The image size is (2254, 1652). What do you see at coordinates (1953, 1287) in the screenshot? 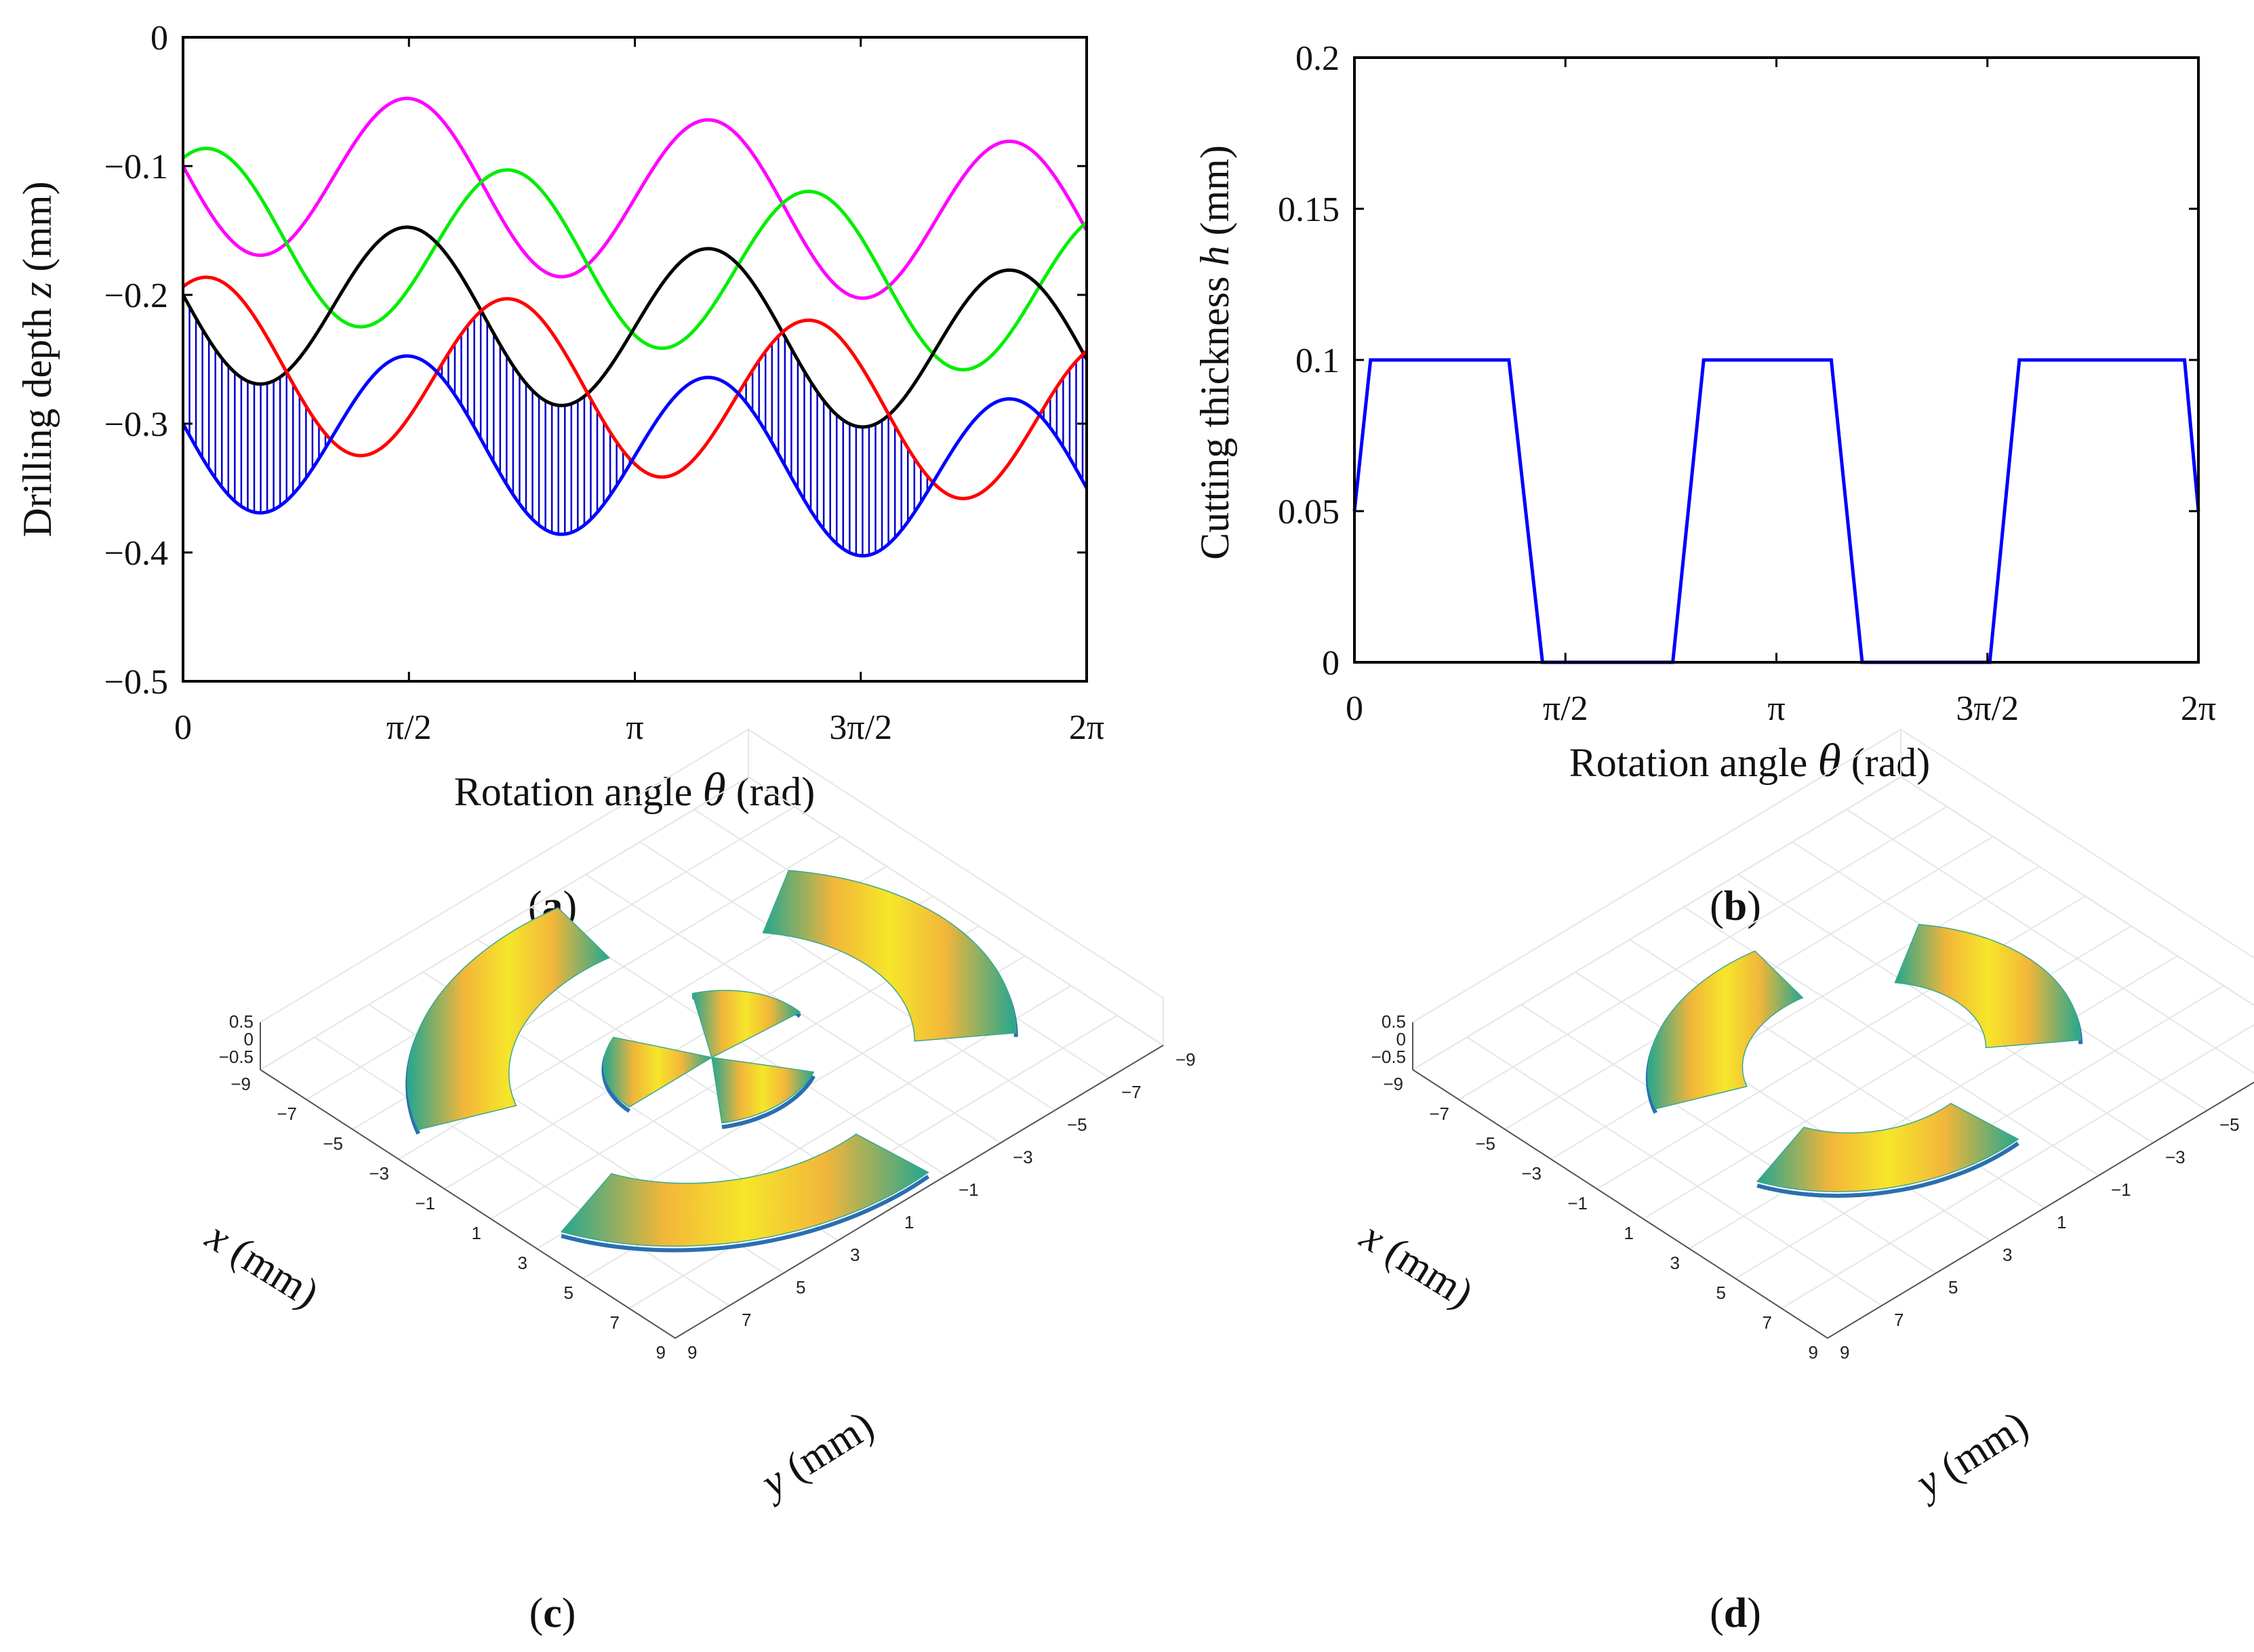
I see `d-y-tick-label: 5` at bounding box center [1953, 1287].